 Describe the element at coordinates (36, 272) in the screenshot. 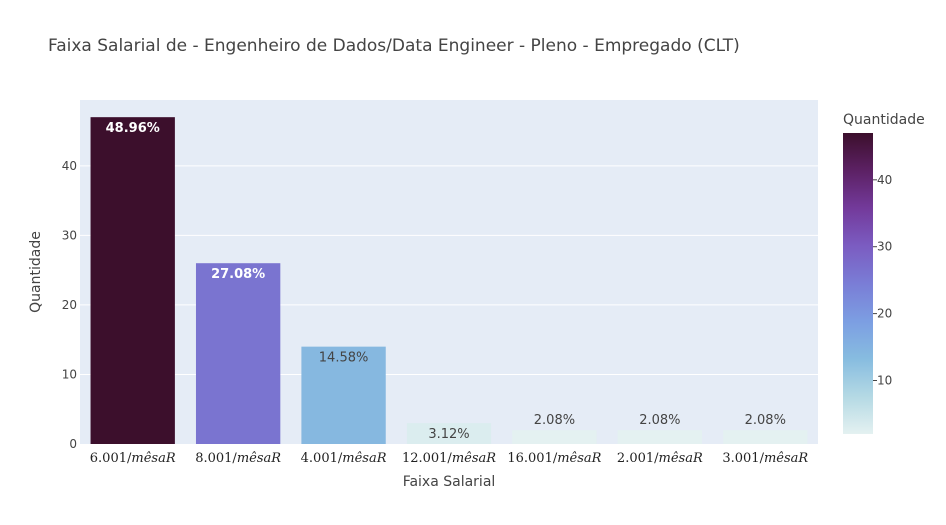

I see `y-axis-title: Quantidade` at that location.